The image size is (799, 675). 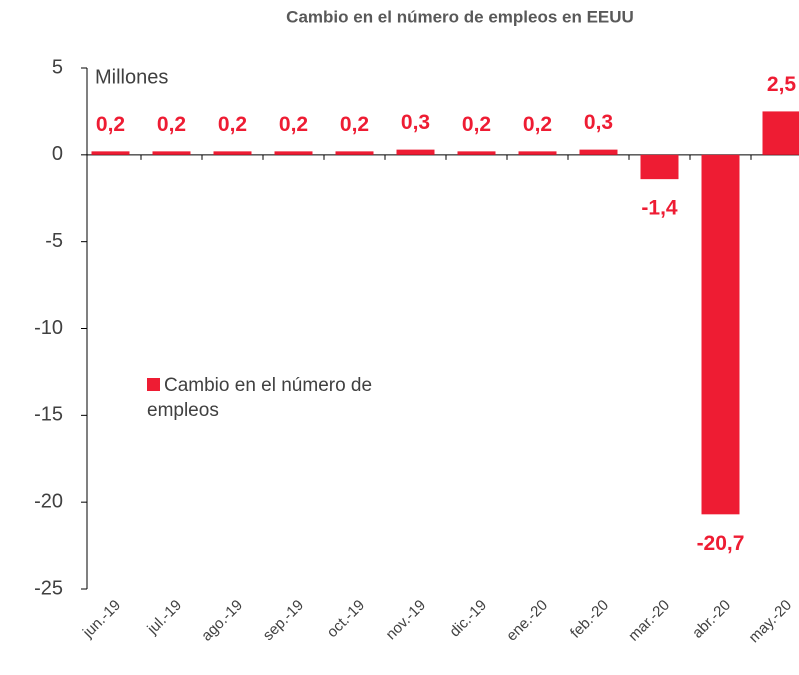 I want to click on data-label: -20,7, so click(x=721, y=543).